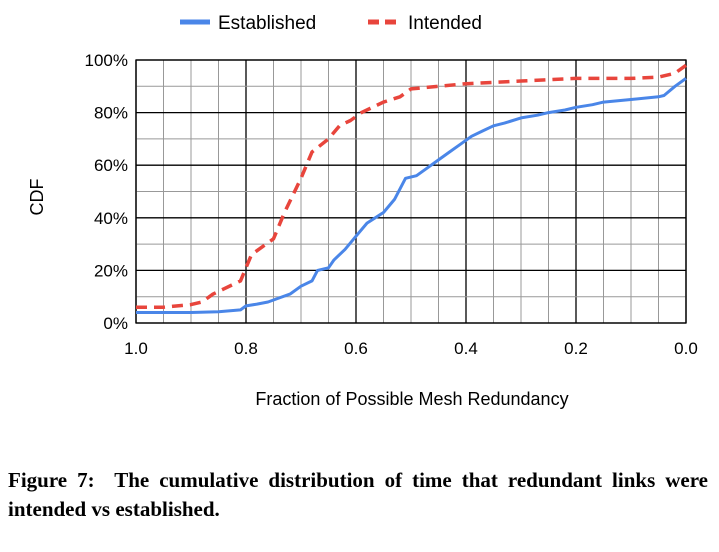 This screenshot has width=719, height=552. I want to click on y-axis-title: CDF, so click(37, 197).